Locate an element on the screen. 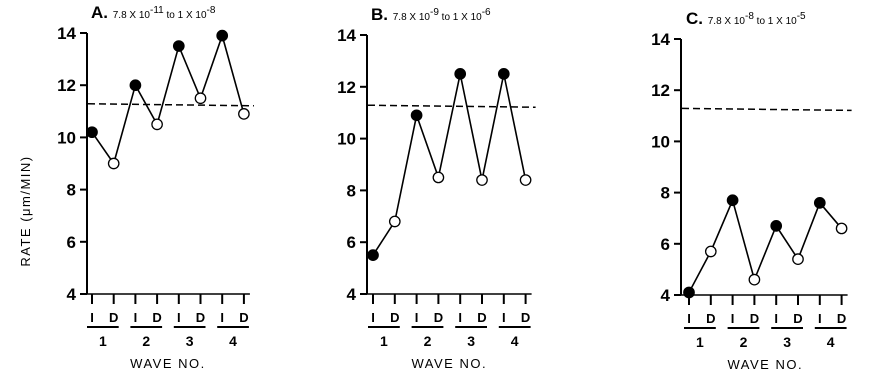 The height and width of the screenshot is (392, 886). panel-c-title-exponent: -5 is located at coordinates (801, 16).